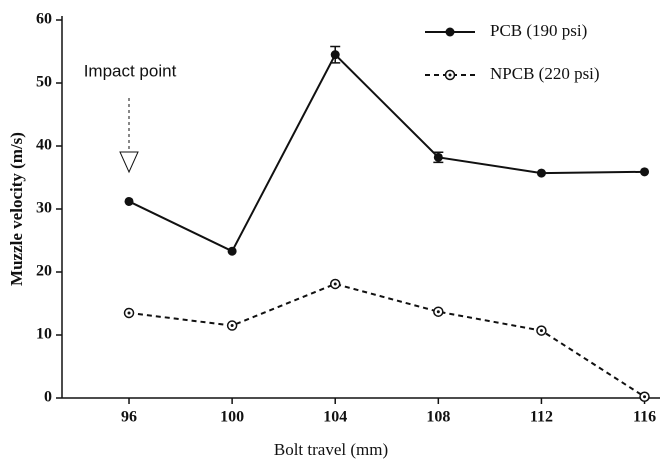  I want to click on y-tick-label: 0, so click(48, 397).